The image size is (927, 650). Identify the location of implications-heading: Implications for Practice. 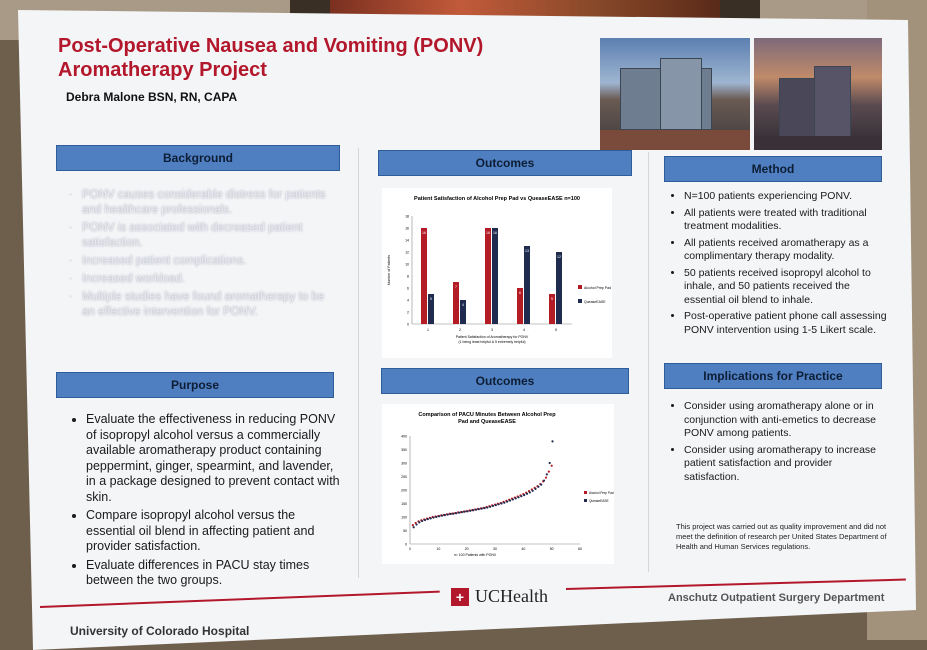
(773, 376).